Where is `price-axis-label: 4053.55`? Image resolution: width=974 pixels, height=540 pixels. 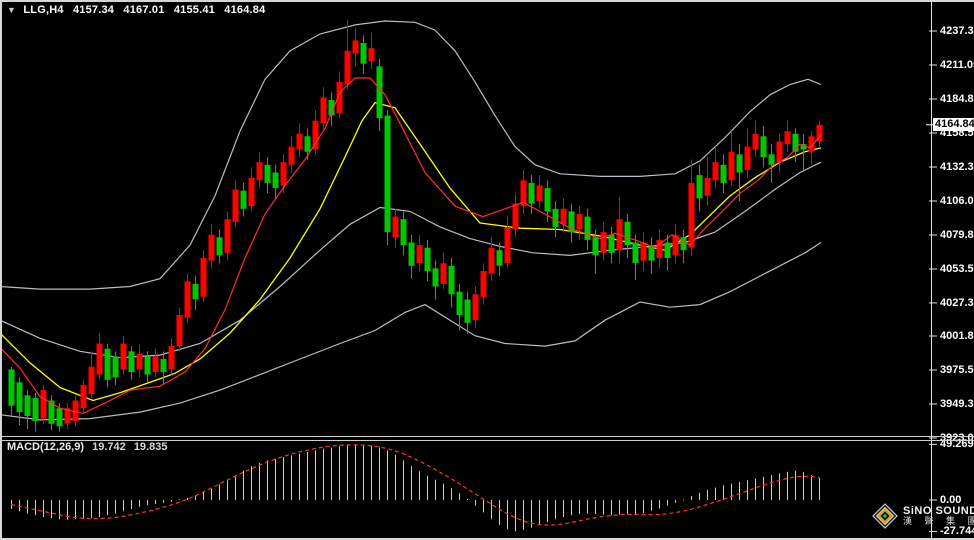 price-axis-label: 4053.55 is located at coordinates (957, 269).